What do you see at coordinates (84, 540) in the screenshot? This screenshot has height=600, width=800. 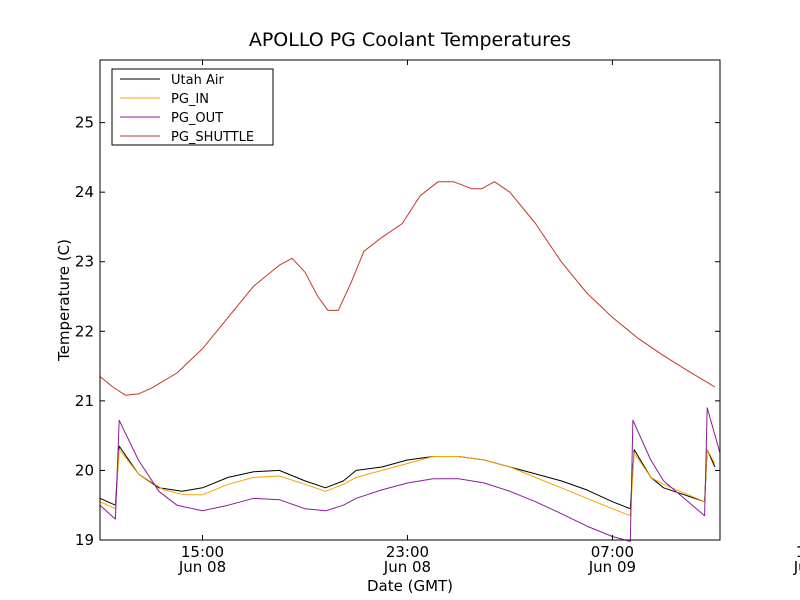 I see `y-tick-label: 19` at bounding box center [84, 540].